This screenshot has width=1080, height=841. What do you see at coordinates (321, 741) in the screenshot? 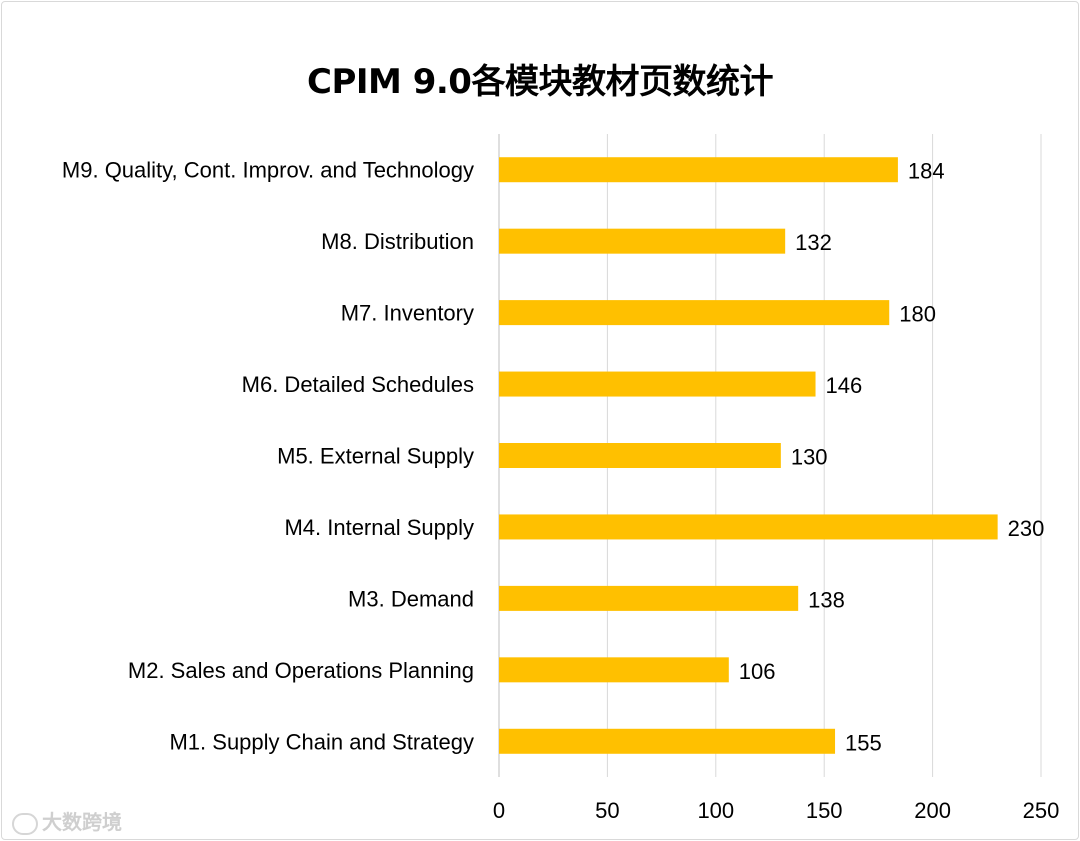
I see `category-label: M1. Supply Chain and Strategy` at bounding box center [321, 741].